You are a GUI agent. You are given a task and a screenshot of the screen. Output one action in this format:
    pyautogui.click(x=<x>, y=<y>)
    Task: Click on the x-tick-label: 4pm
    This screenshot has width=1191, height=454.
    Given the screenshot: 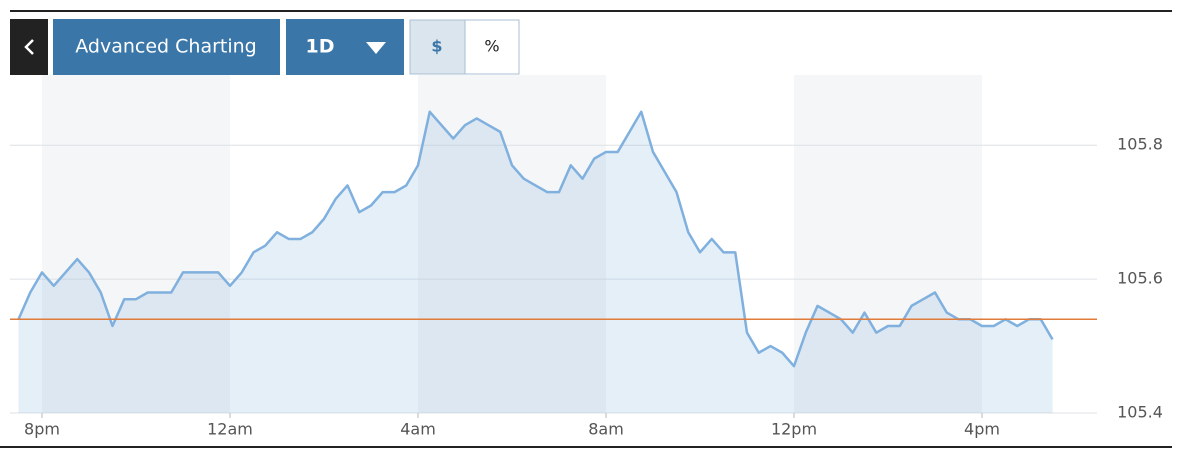 What is the action you would take?
    pyautogui.click(x=982, y=429)
    